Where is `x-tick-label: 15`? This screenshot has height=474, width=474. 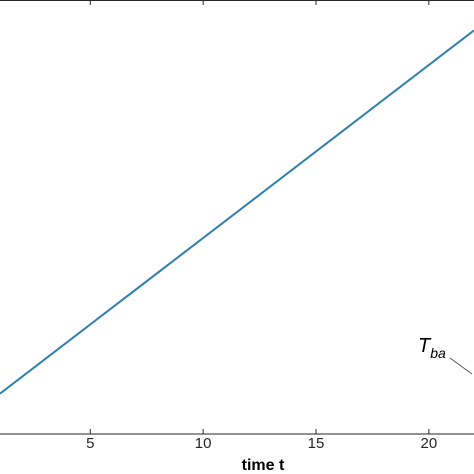
x-tick-label: 15 is located at coordinates (316, 443).